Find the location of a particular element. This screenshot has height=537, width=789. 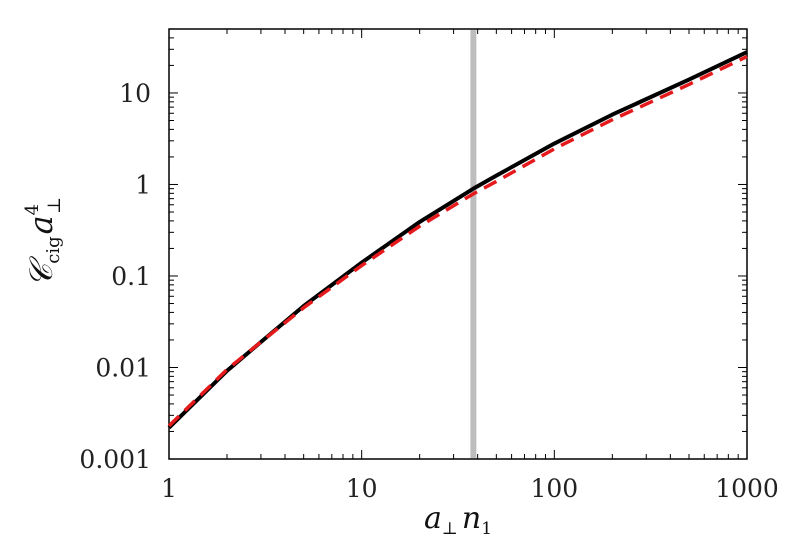

x-tick-label: 100 is located at coordinates (554, 488).